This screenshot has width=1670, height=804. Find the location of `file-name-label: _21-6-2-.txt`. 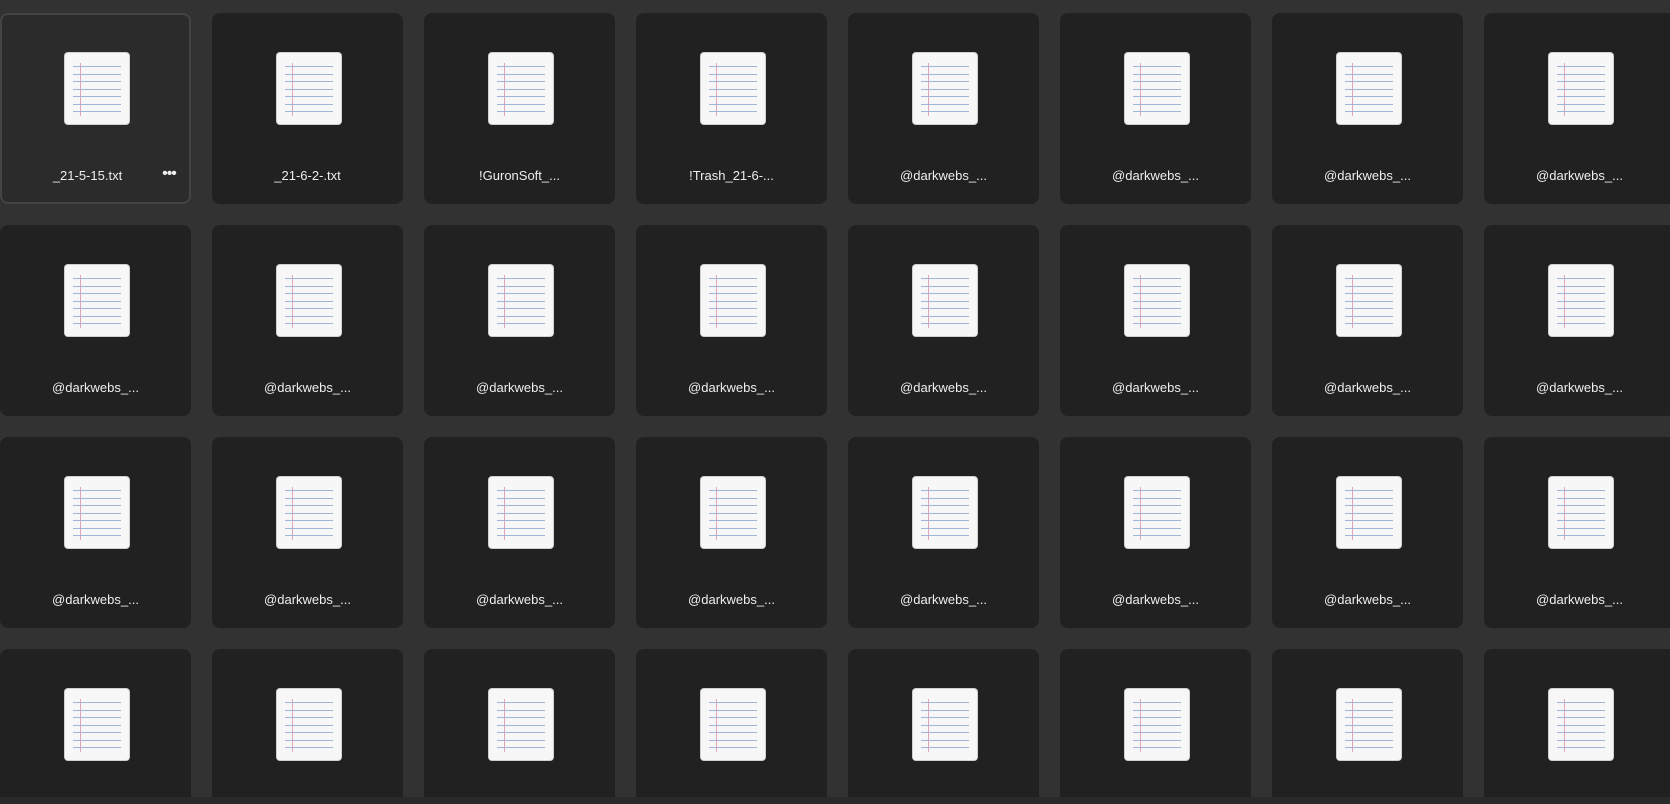

file-name-label: _21-6-2-.txt is located at coordinates (307, 175).